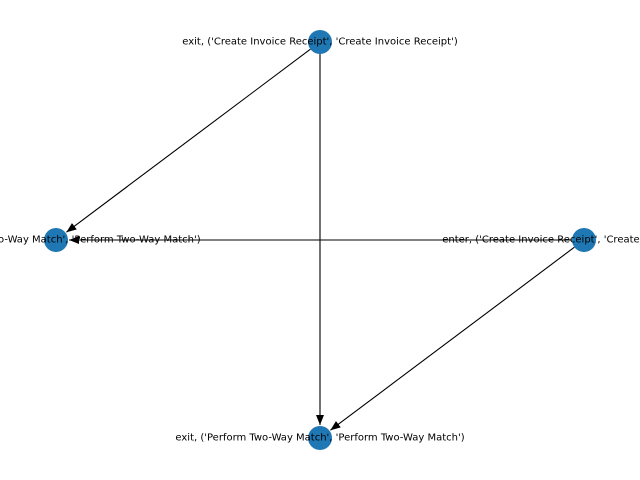  I want to click on node-n2, so click(56, 240).